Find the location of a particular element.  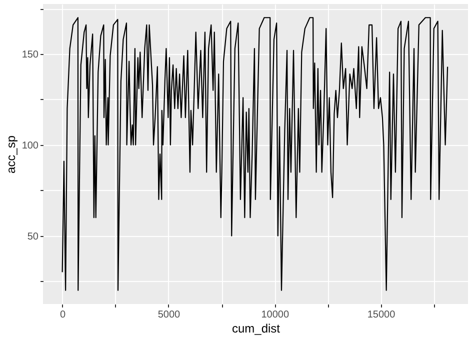

x-tick-label: 5000 is located at coordinates (169, 315).